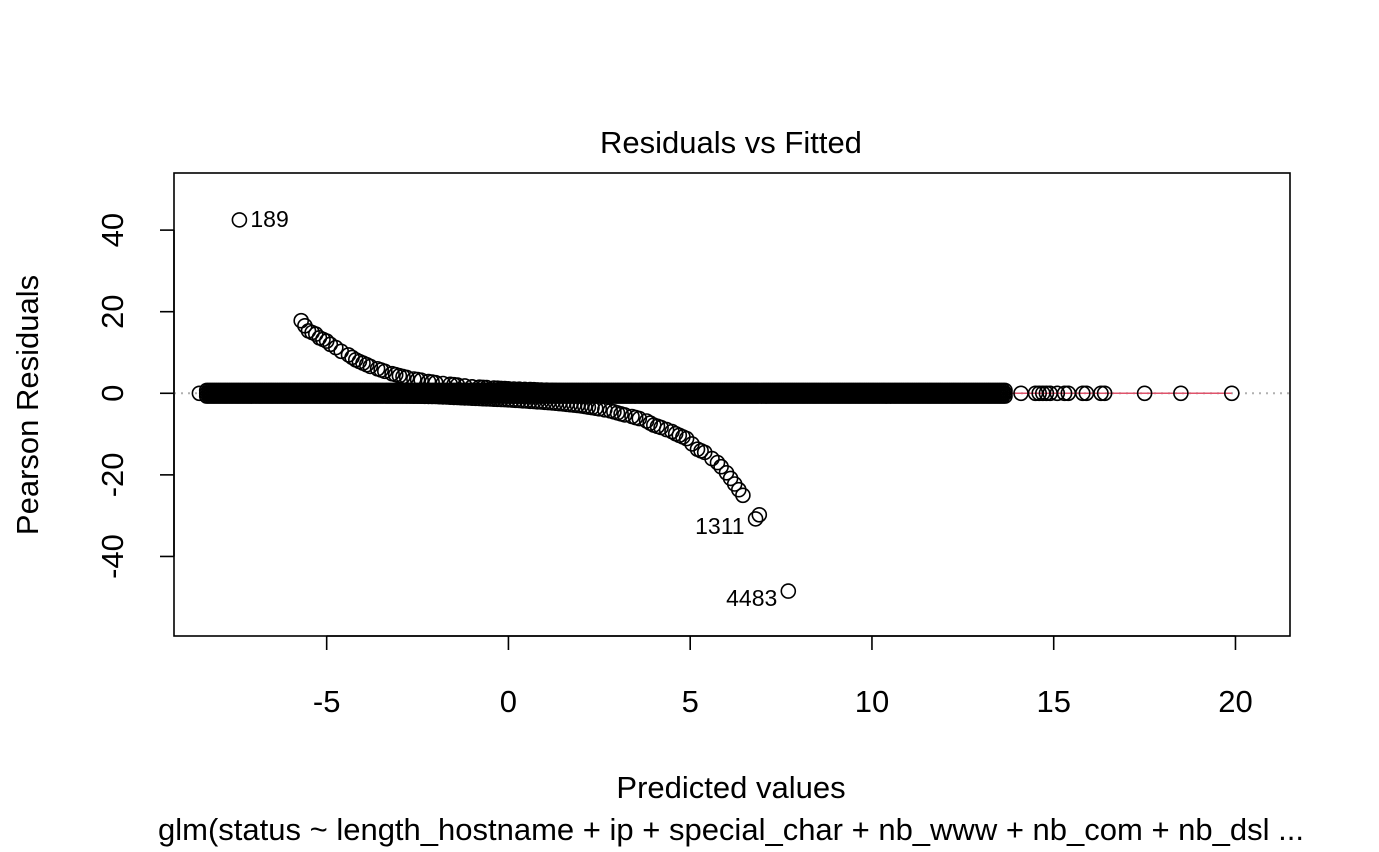 Image resolution: width=1379 pixels, height=852 pixels. What do you see at coordinates (27, 405) in the screenshot?
I see `y-axis-label: Pearson Residuals` at bounding box center [27, 405].